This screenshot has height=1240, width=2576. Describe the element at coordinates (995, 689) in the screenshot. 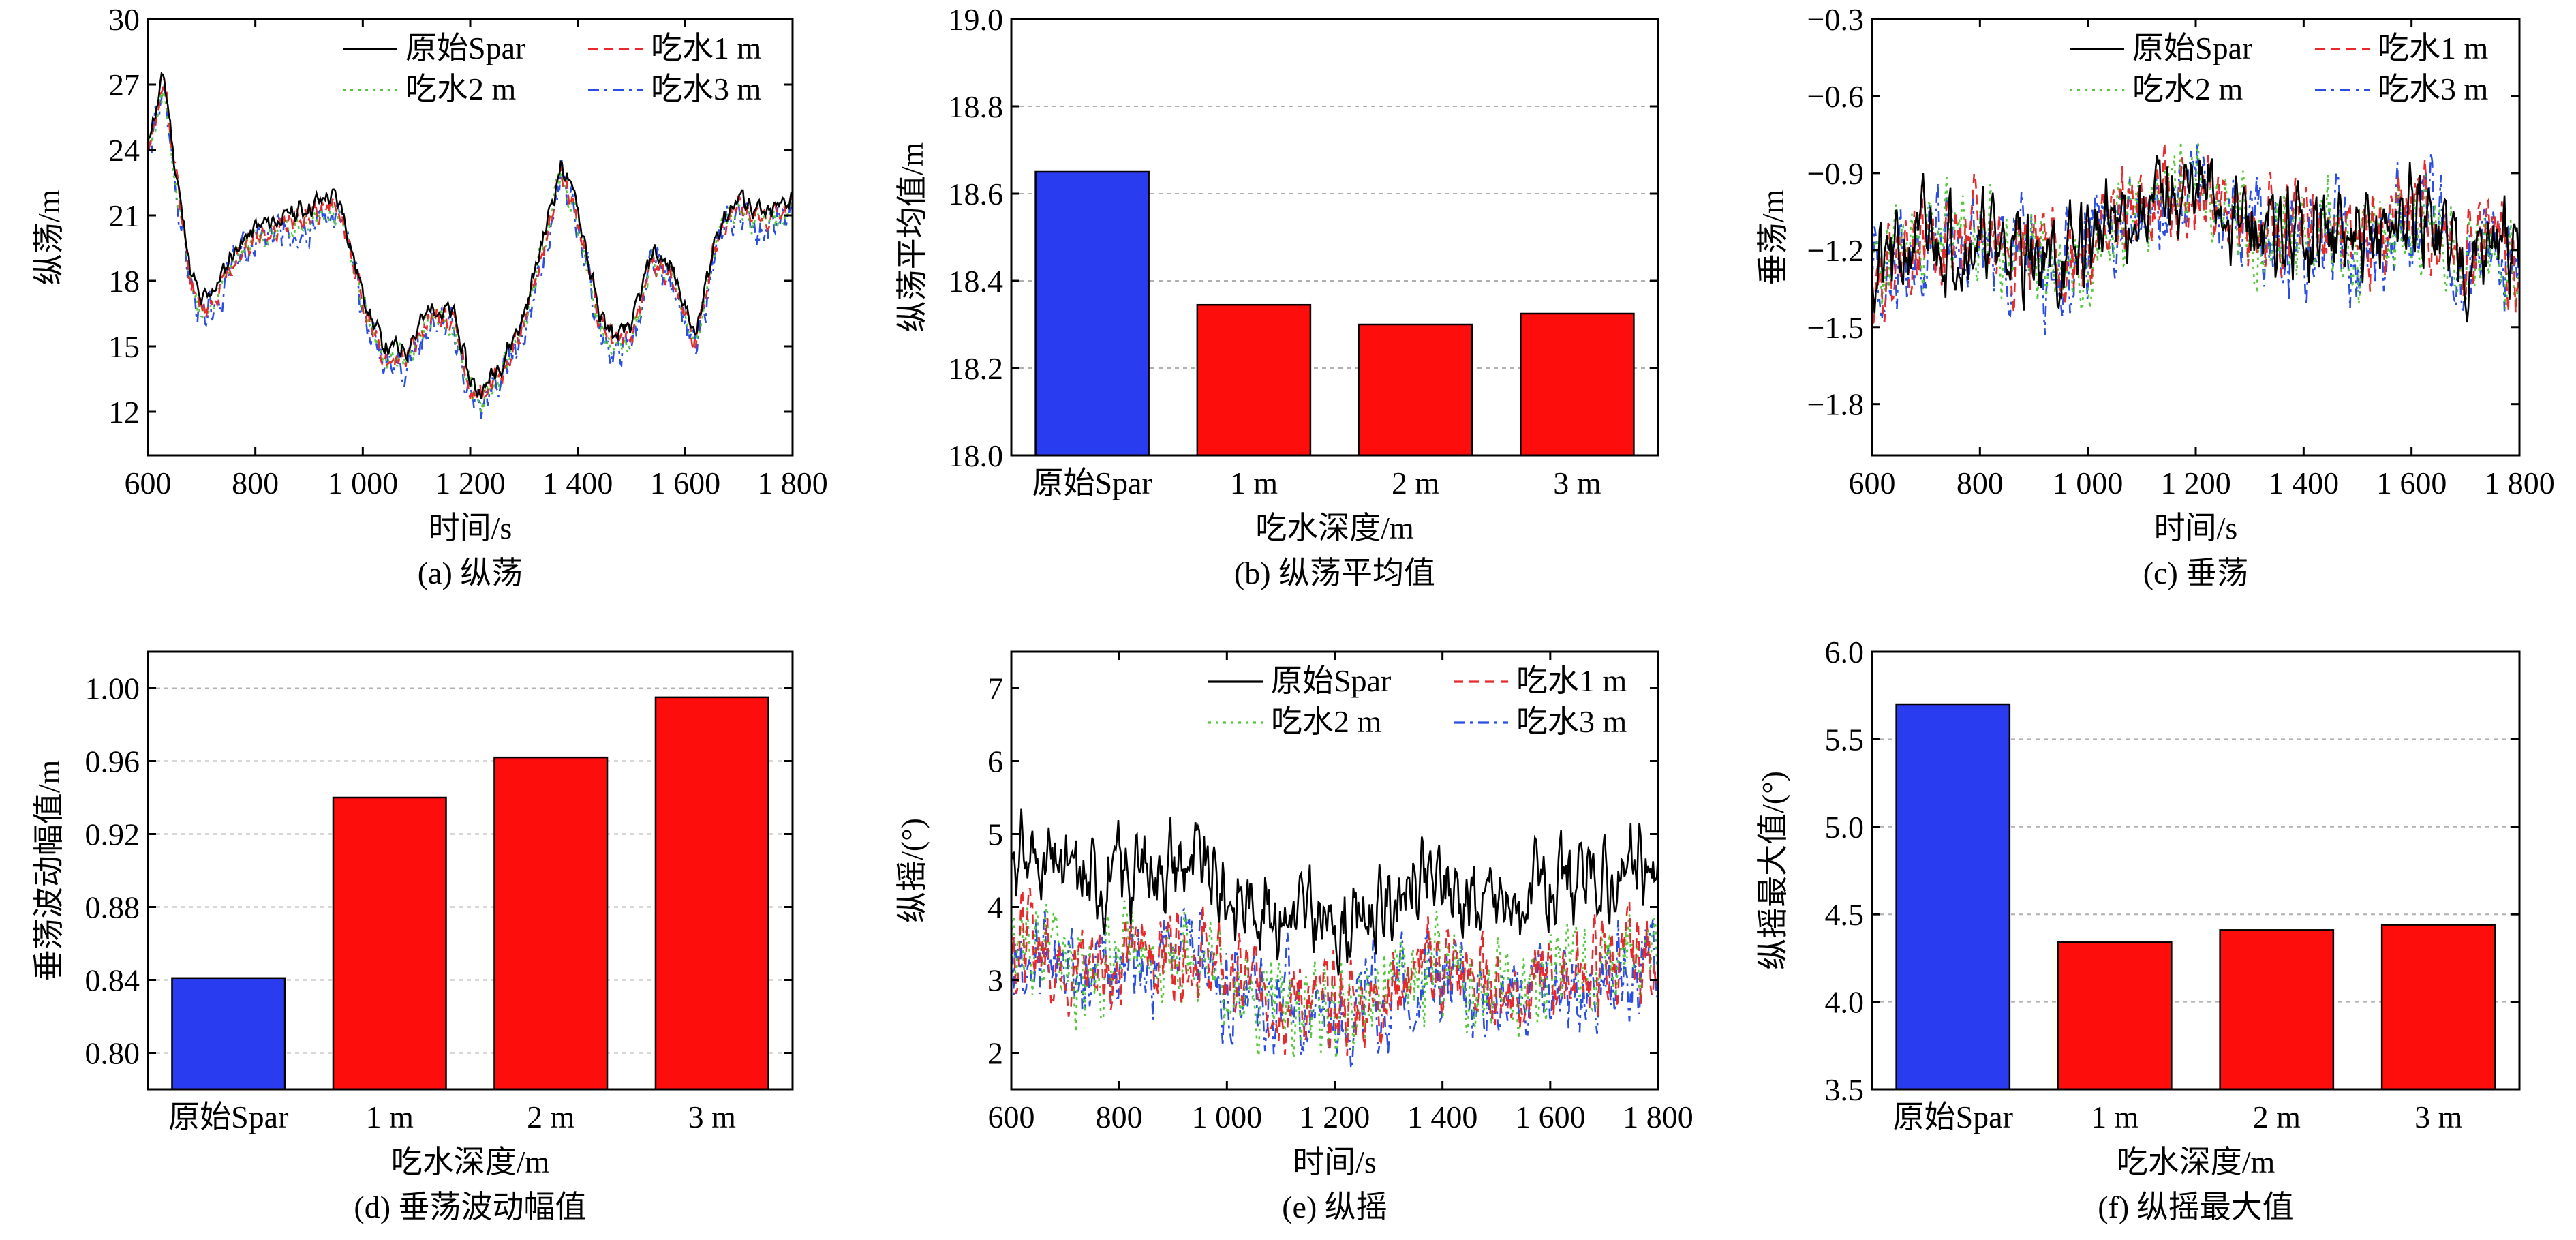

I see `y-tick-label: 7` at that location.